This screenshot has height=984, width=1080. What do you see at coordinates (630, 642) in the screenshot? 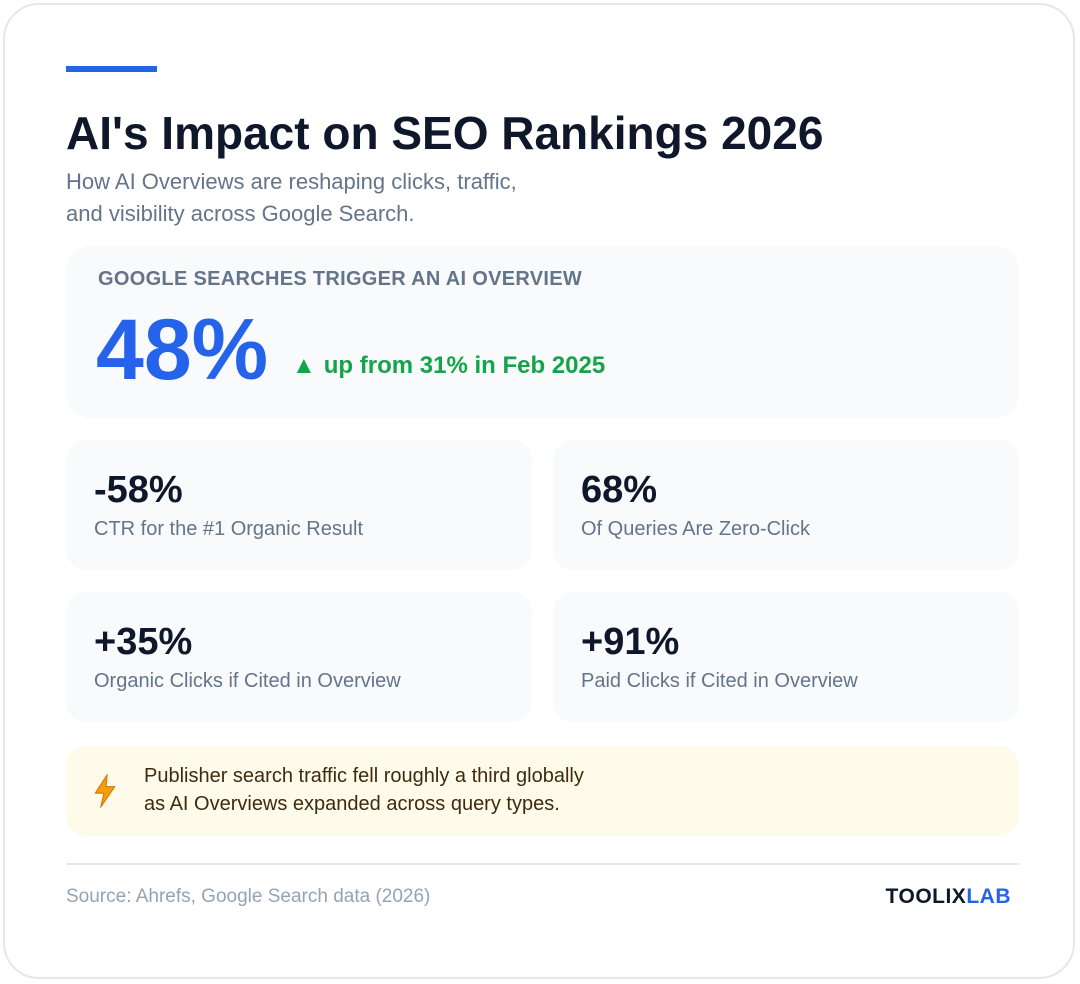
I see `stat-value: +91%` at bounding box center [630, 642].